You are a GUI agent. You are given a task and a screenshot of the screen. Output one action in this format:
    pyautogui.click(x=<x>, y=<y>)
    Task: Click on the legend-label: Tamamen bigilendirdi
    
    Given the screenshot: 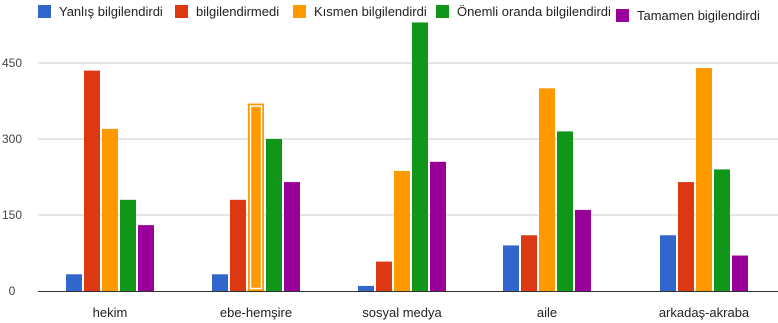 What is the action you would take?
    pyautogui.click(x=698, y=15)
    